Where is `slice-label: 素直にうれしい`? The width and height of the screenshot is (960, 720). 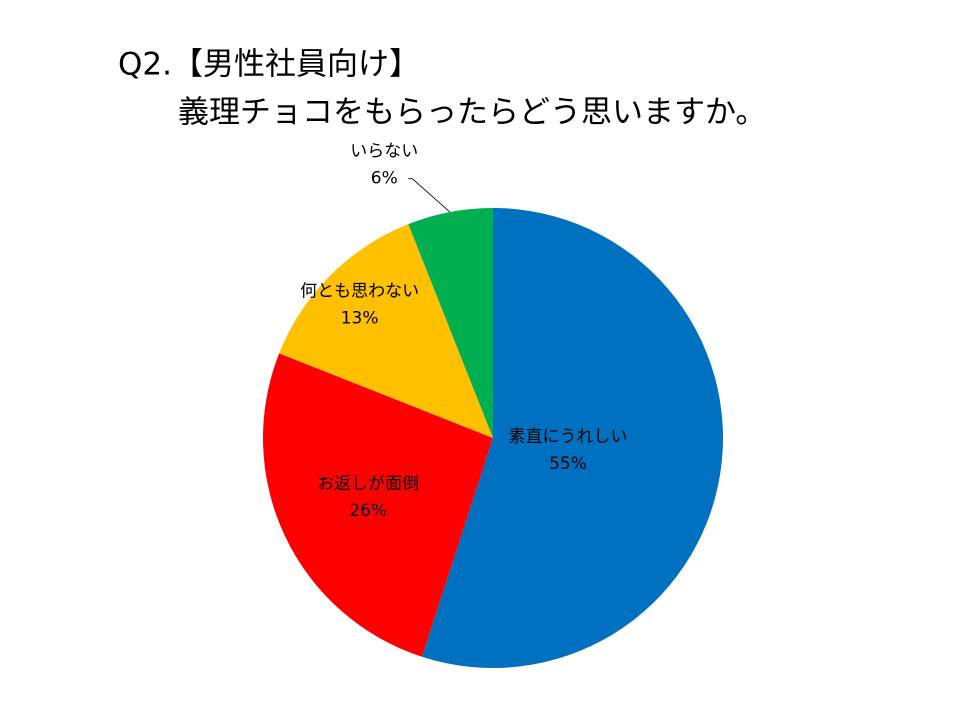
slice-label: 素直にうれしい is located at coordinates (567, 437).